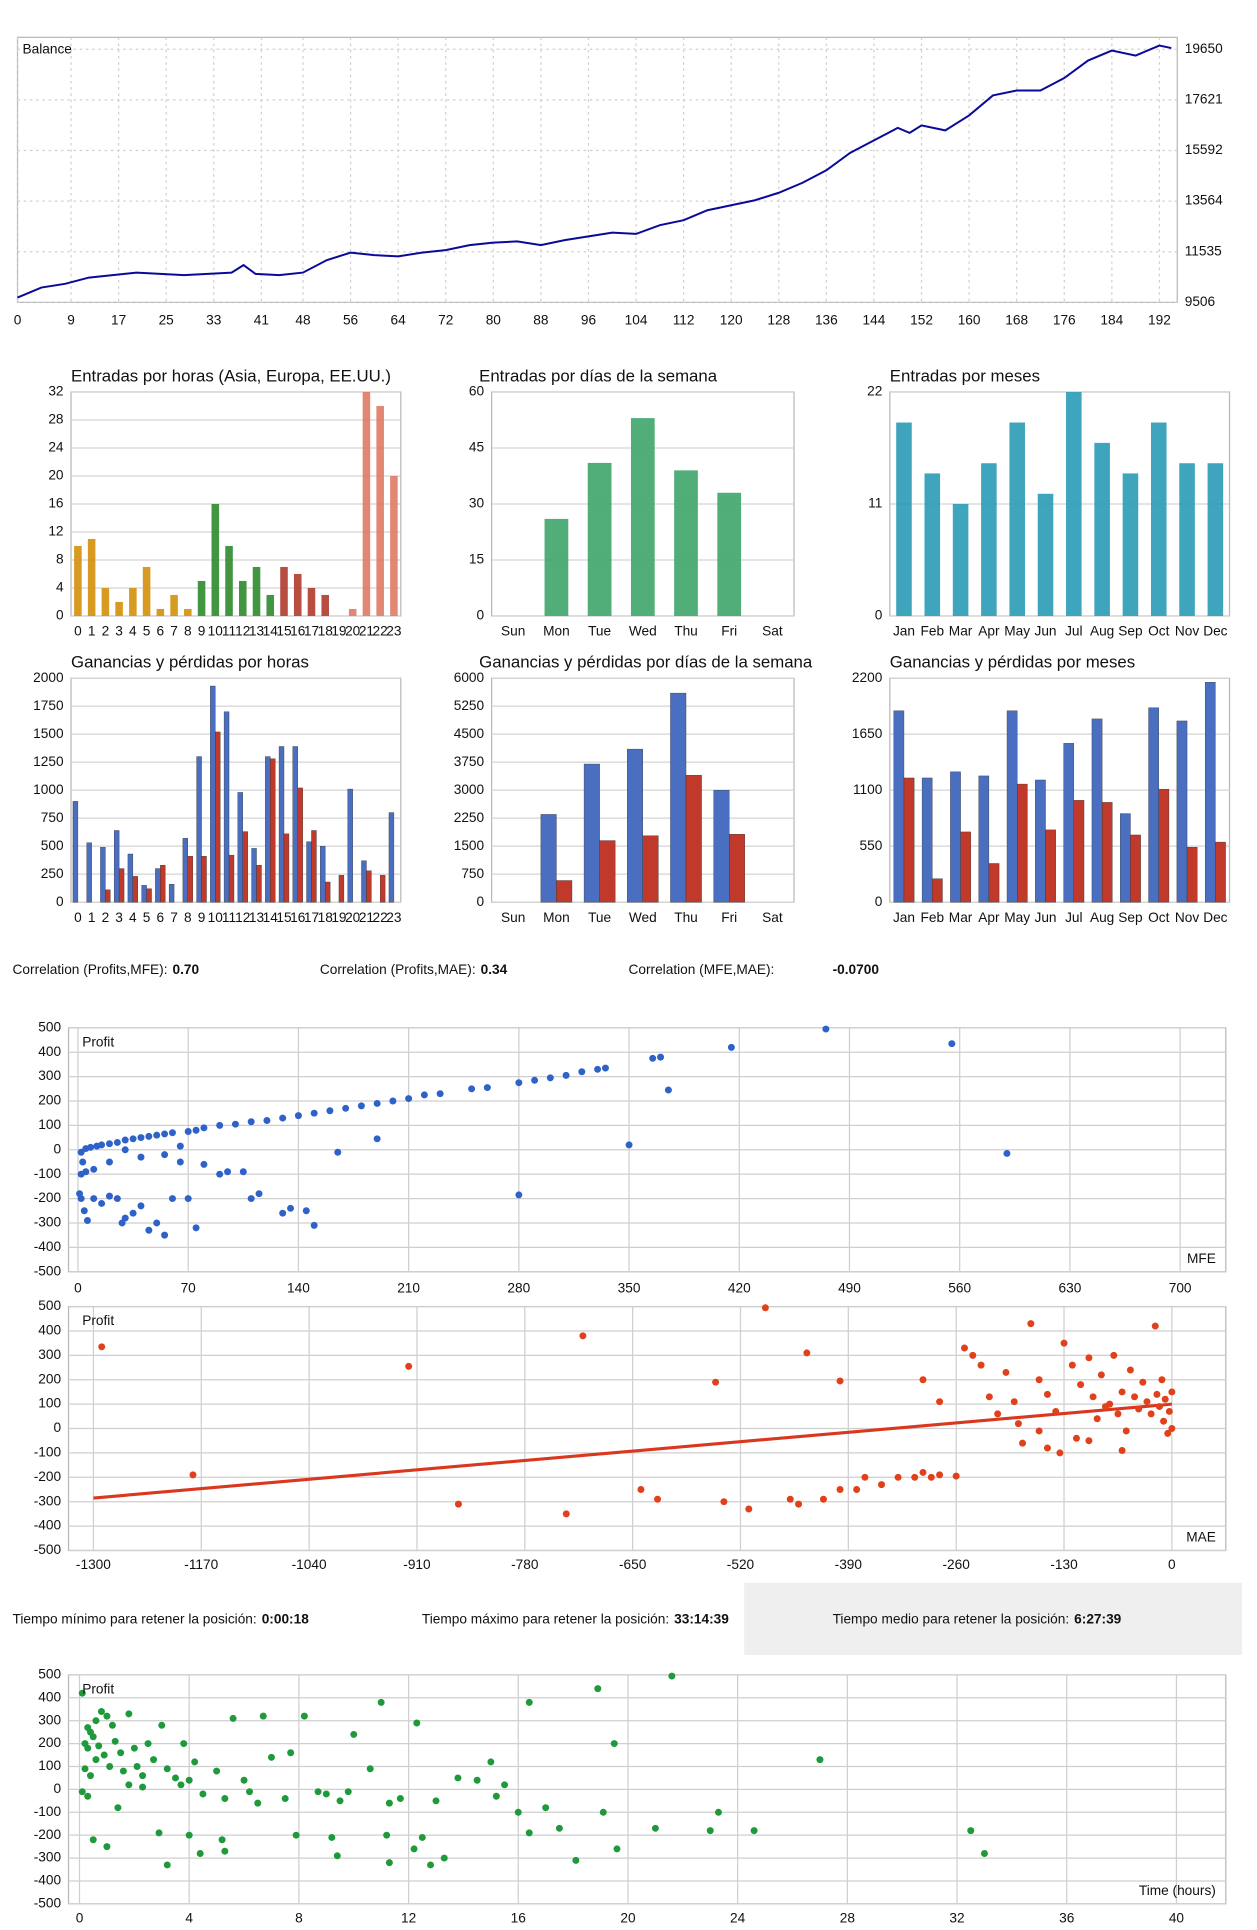  Describe the element at coordinates (1203, 250) in the screenshot. I see `y-tick-label: 11535` at that location.